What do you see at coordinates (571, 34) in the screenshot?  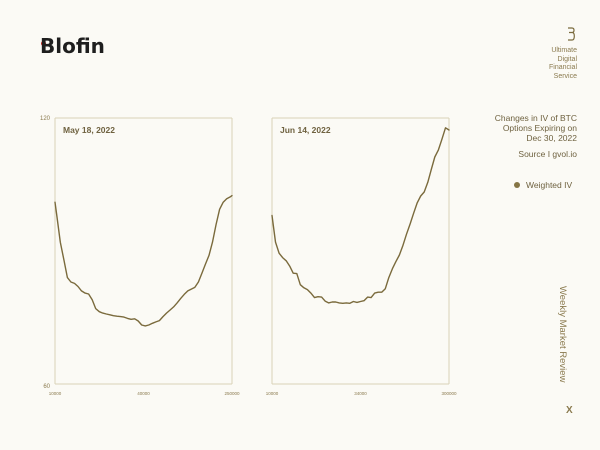 I see `brand-mark-icon` at bounding box center [571, 34].